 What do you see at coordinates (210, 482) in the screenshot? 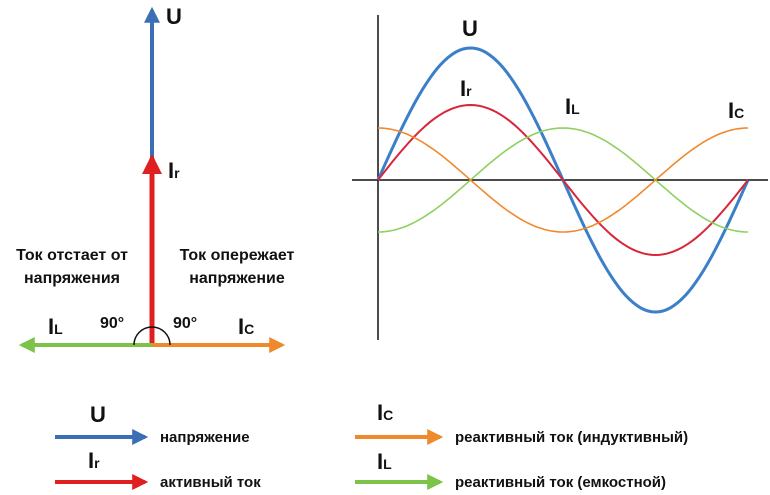
I see `legend-text: активный ток` at bounding box center [210, 482].